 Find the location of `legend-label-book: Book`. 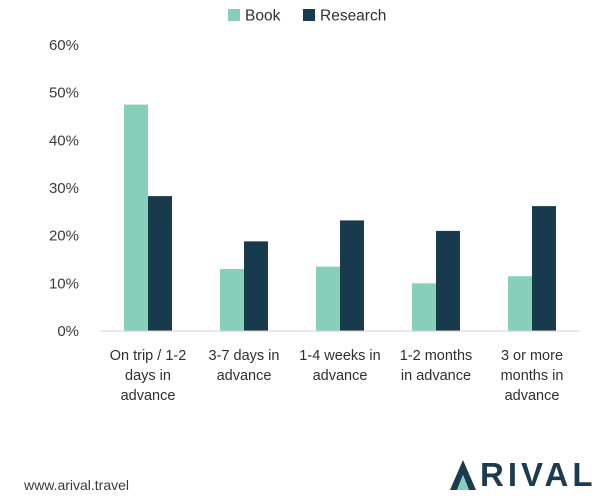

legend-label-book: Book is located at coordinates (263, 16).